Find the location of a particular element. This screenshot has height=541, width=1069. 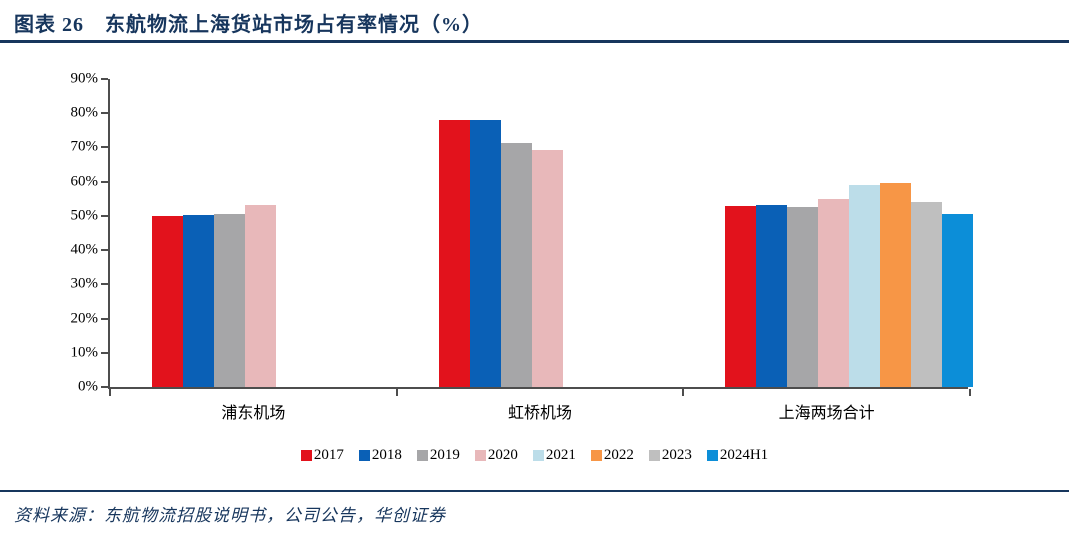

y-axis-tick-label: 60% is located at coordinates (84, 181).